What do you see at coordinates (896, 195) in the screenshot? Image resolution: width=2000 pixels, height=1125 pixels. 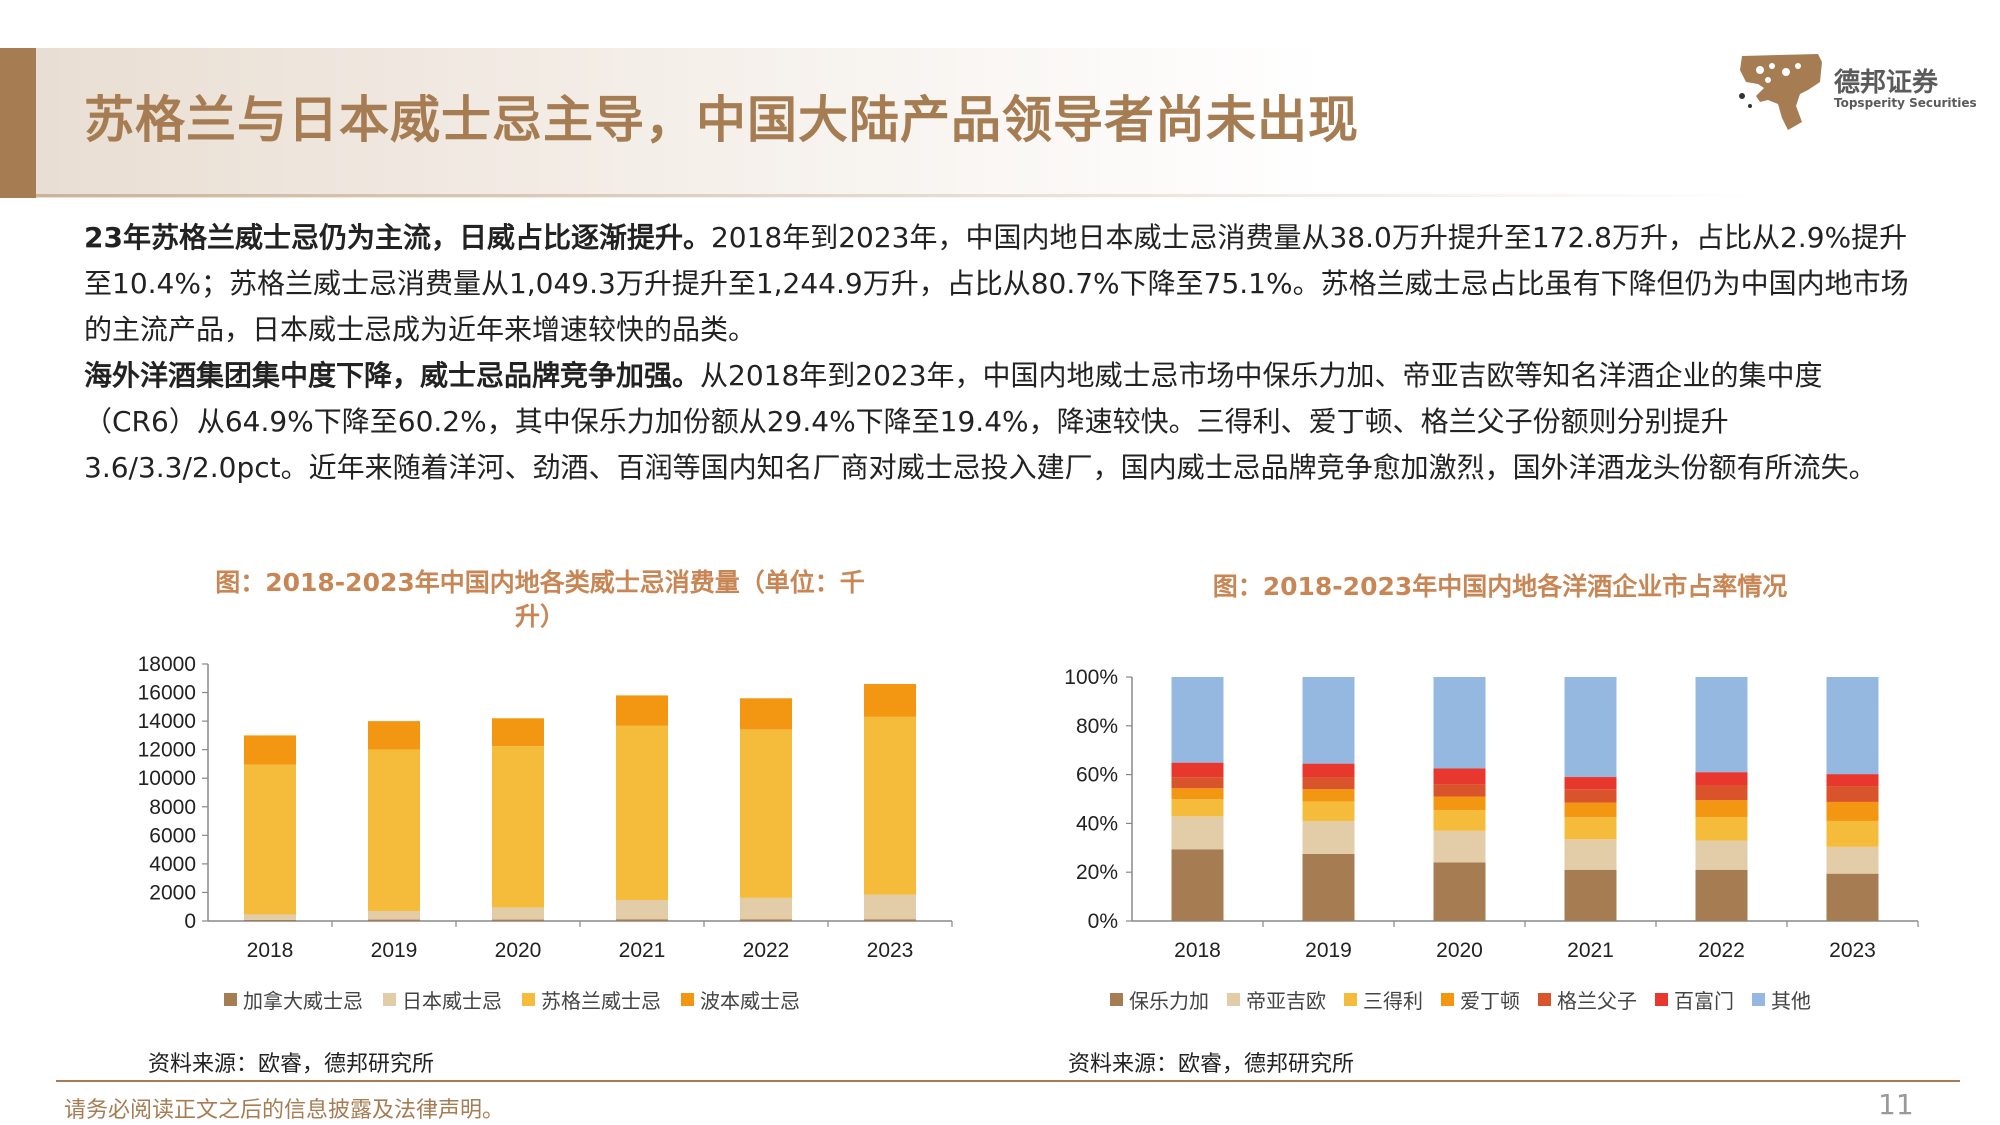 I see `header-divider` at bounding box center [896, 195].